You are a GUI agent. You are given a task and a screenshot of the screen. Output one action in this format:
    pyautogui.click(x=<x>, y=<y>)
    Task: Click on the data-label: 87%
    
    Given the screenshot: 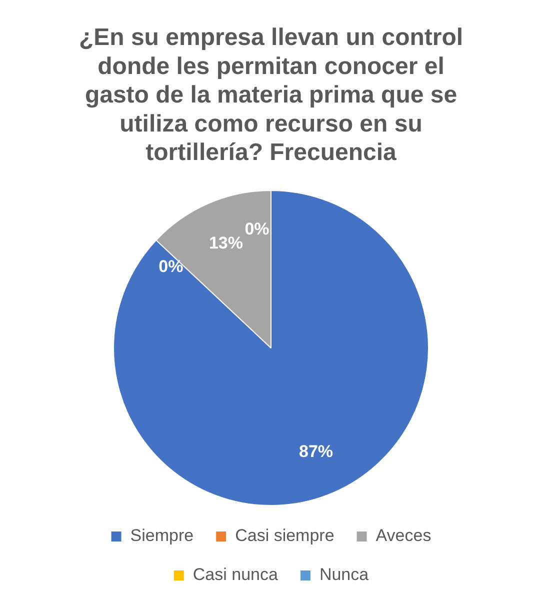 What is the action you would take?
    pyautogui.click(x=316, y=451)
    